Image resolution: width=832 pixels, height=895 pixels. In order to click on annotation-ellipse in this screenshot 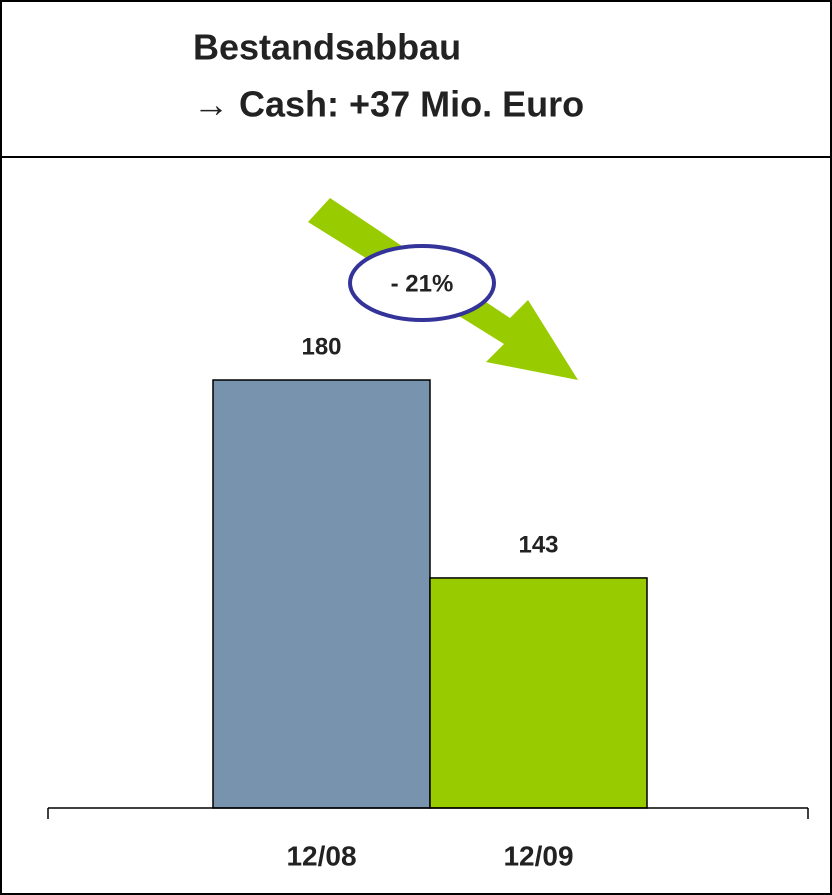, I will do `click(422, 283)`.